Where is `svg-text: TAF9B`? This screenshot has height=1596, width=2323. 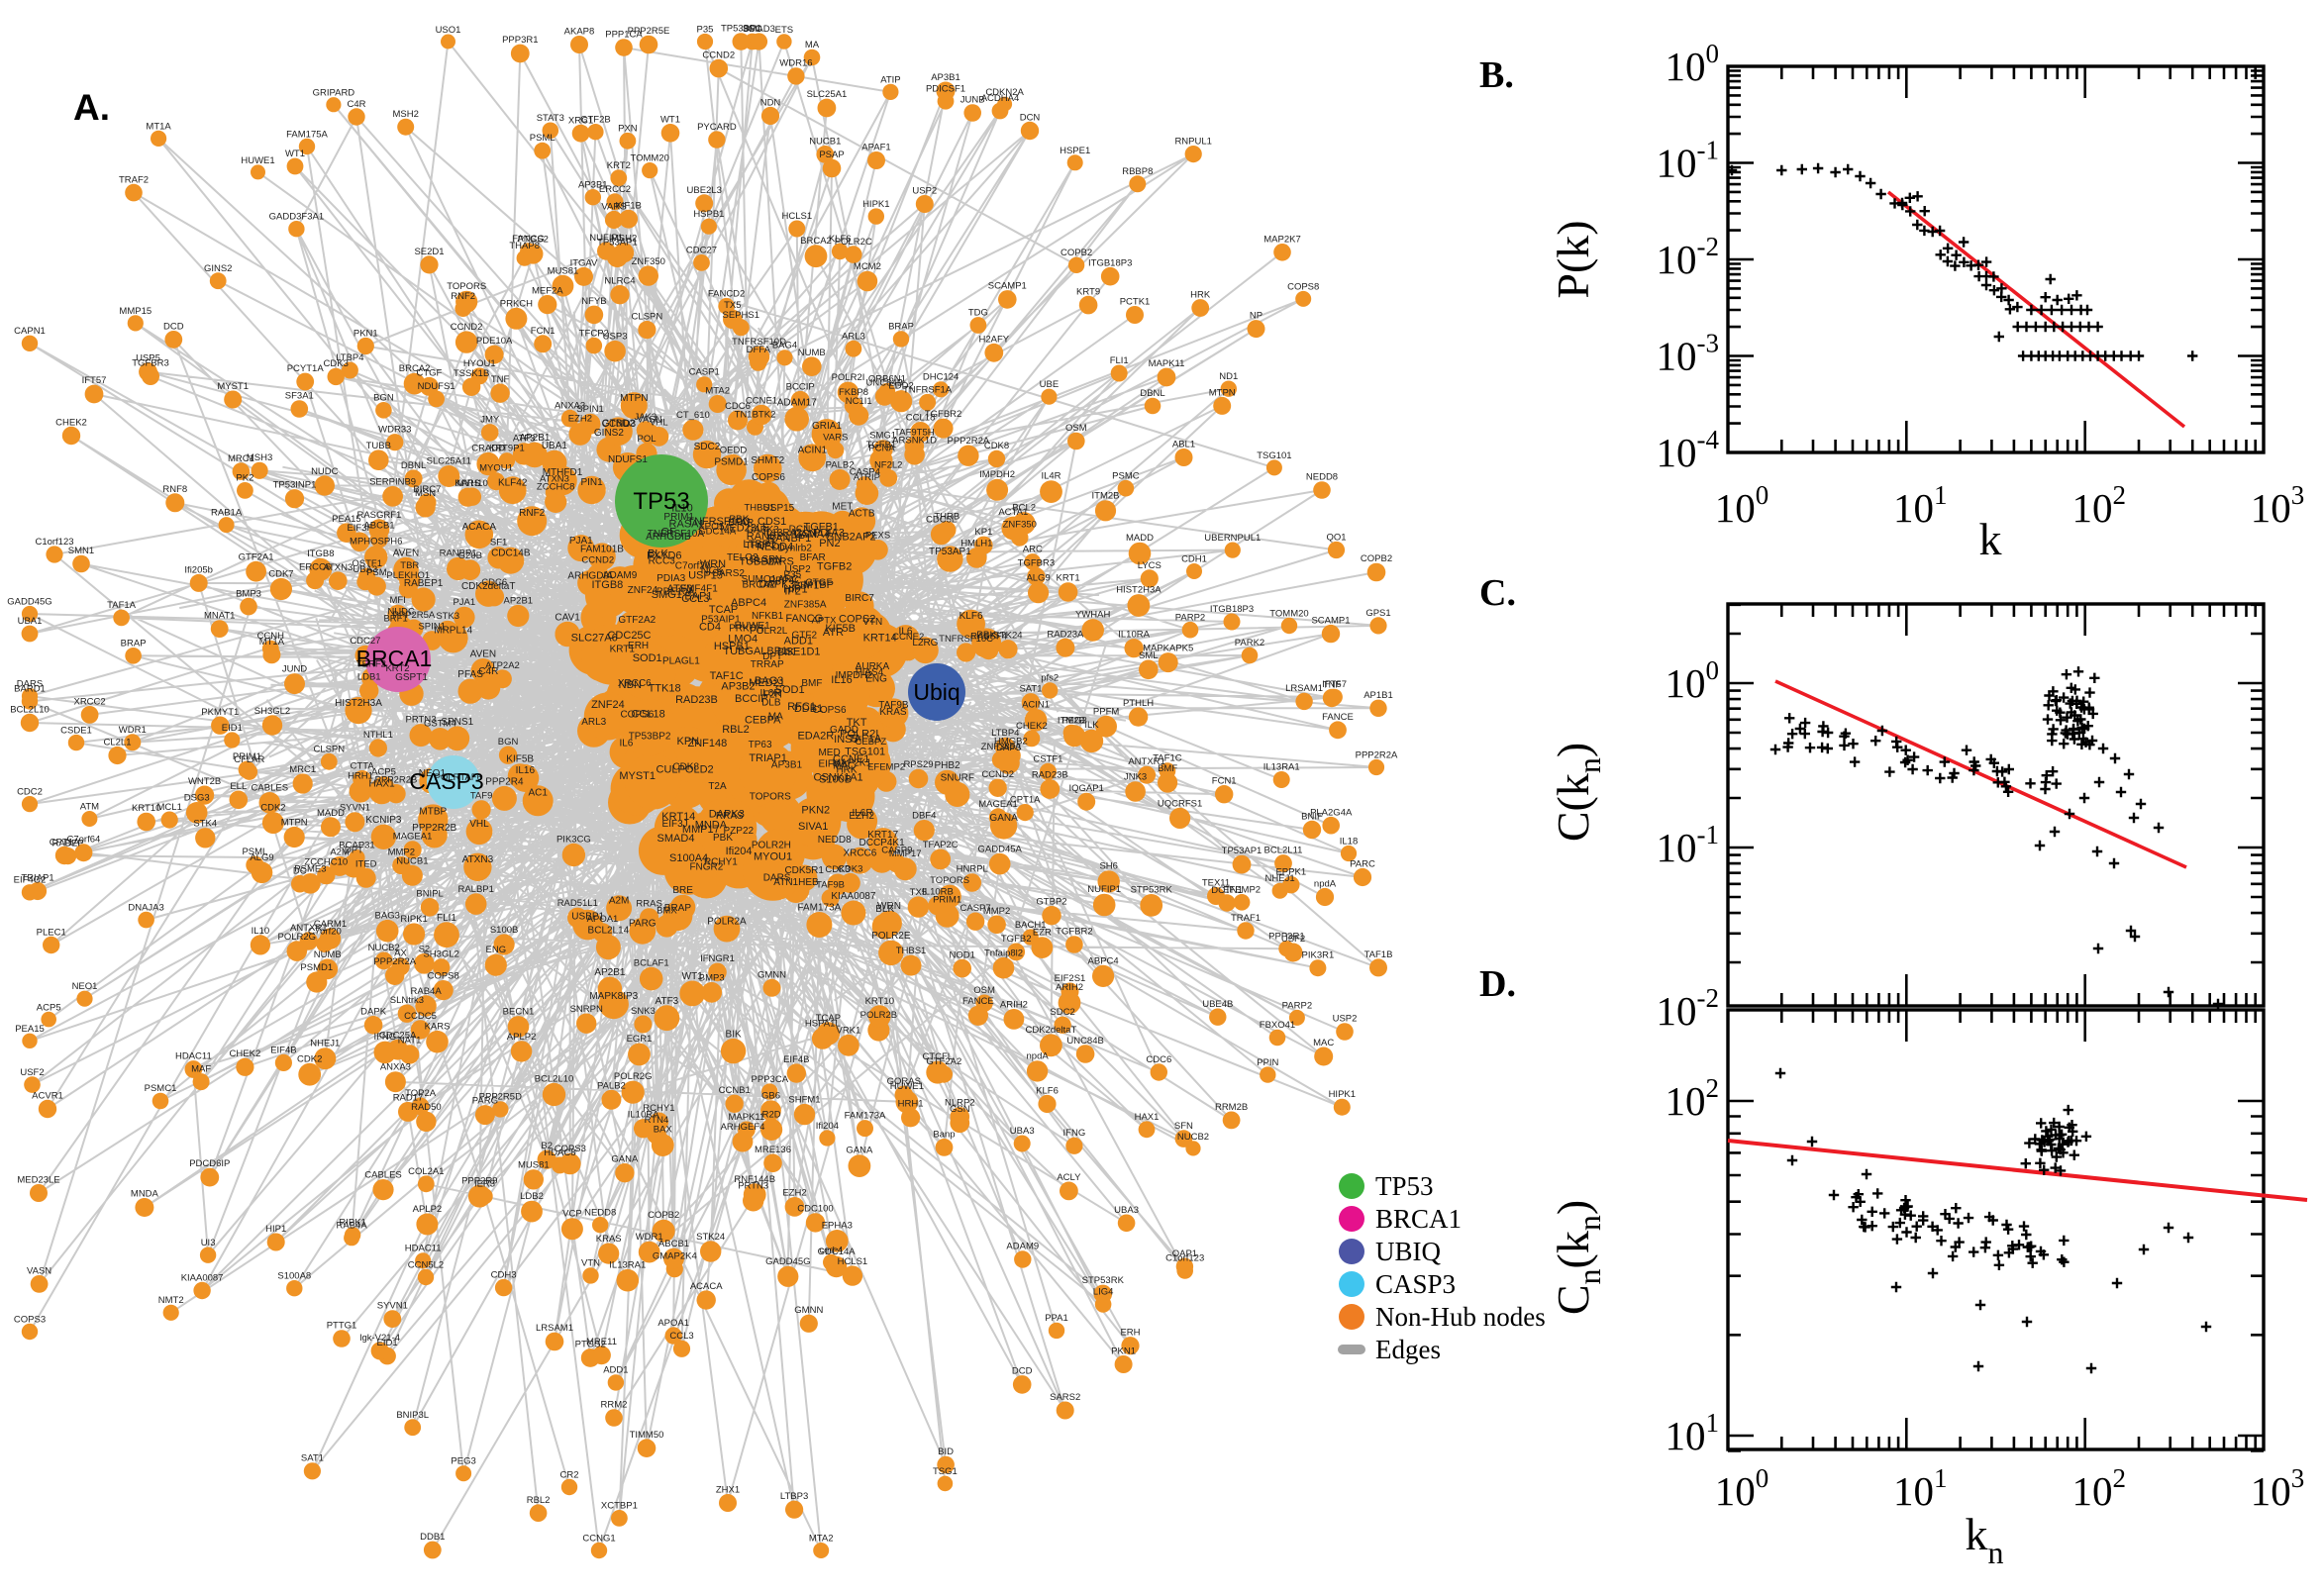 svg-text: TAF9B is located at coordinates (893, 705).